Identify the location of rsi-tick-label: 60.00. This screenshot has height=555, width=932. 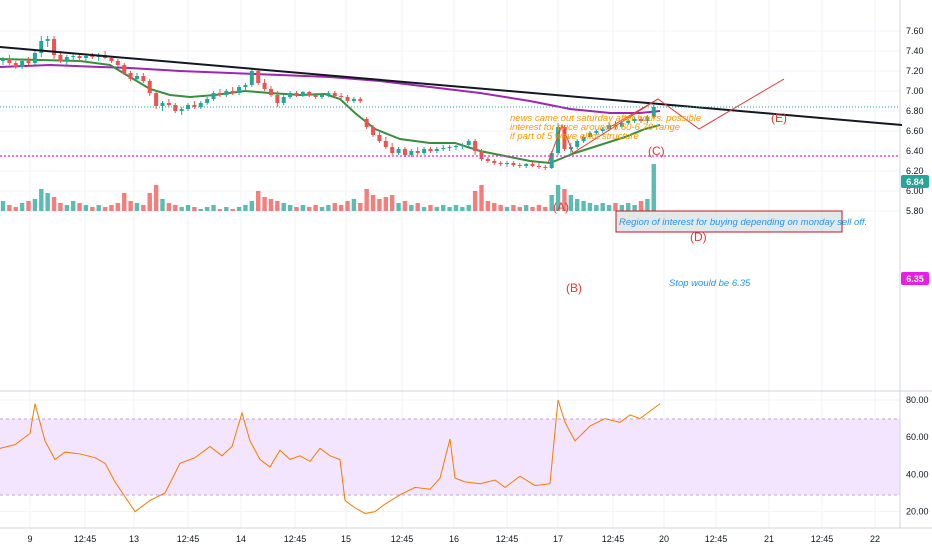
(917, 437).